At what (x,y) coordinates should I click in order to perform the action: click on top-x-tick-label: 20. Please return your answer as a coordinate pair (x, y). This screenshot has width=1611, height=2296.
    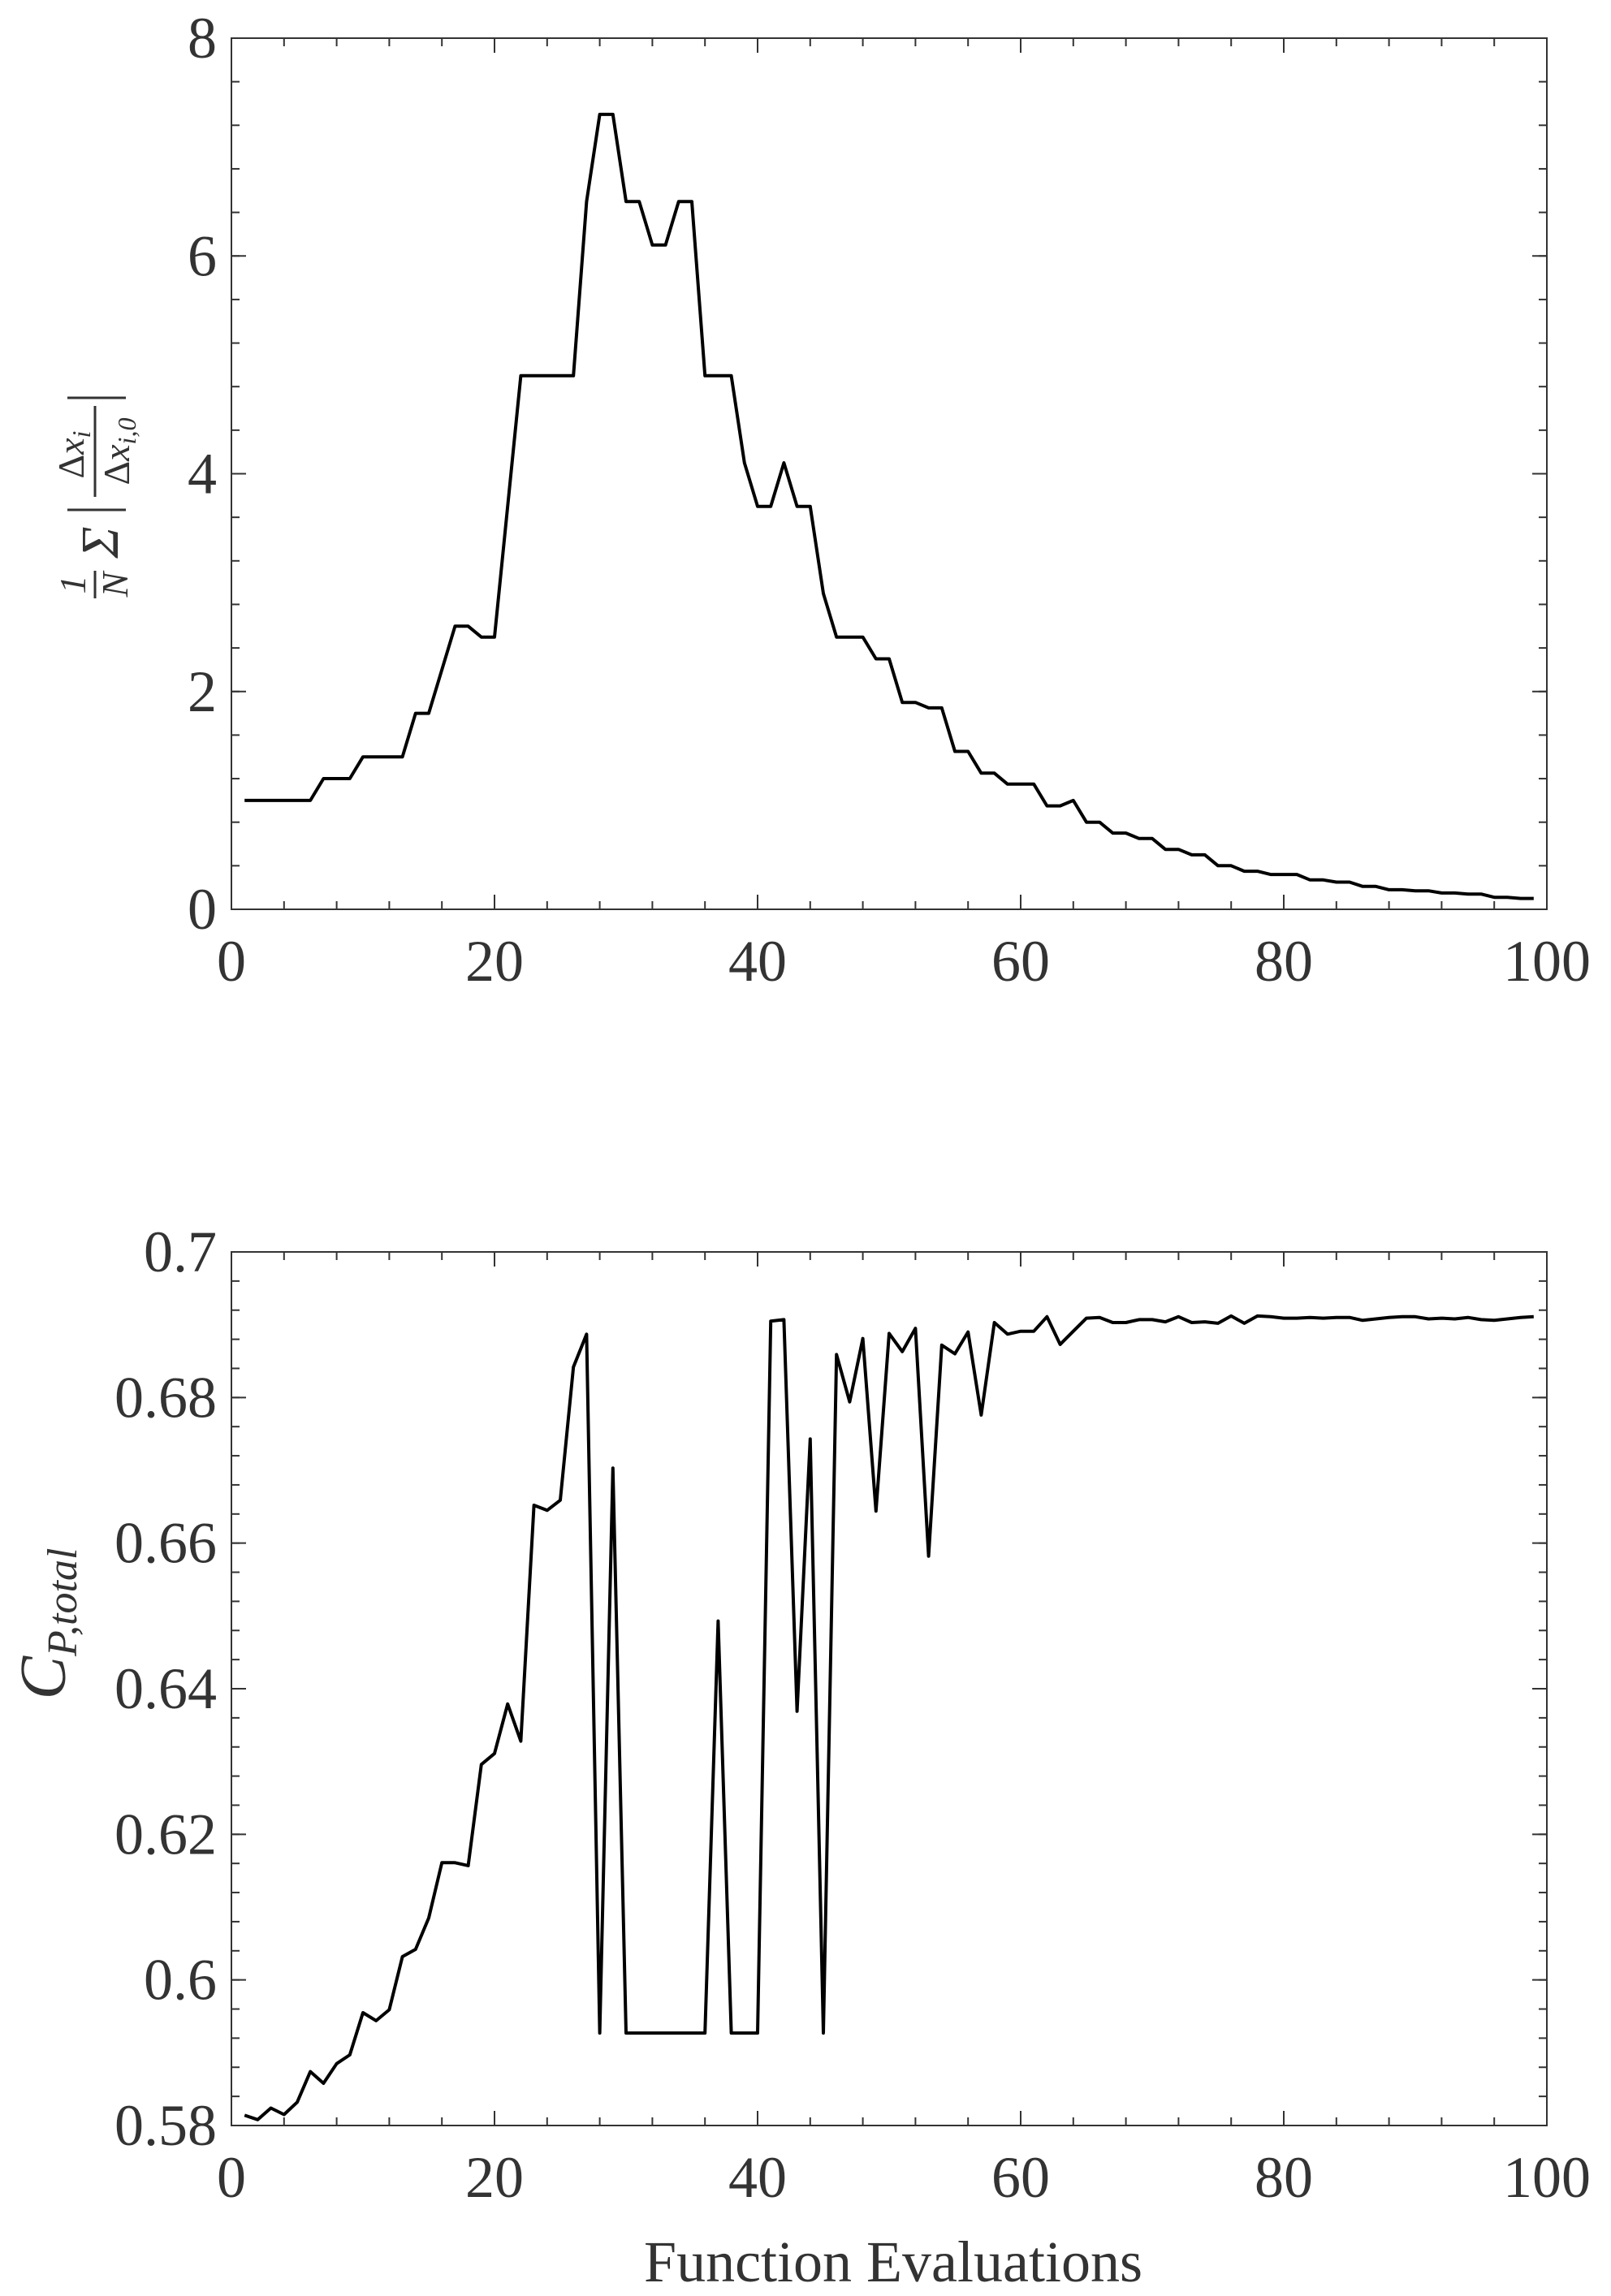
    Looking at the image, I should click on (495, 961).